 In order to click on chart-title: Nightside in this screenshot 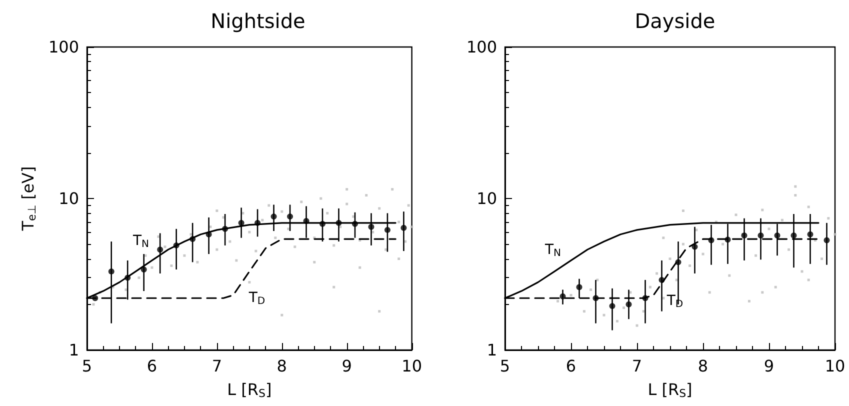, I will do `click(258, 21)`.